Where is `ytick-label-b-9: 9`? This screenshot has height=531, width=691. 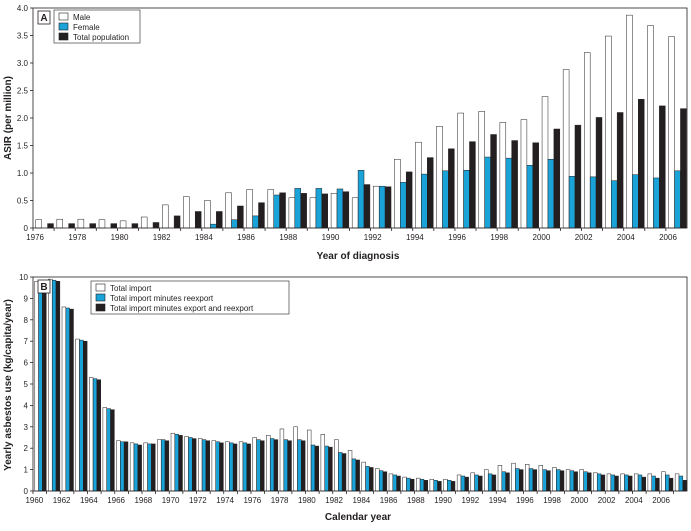 ytick-label-b-9: 9 is located at coordinates (26, 298).